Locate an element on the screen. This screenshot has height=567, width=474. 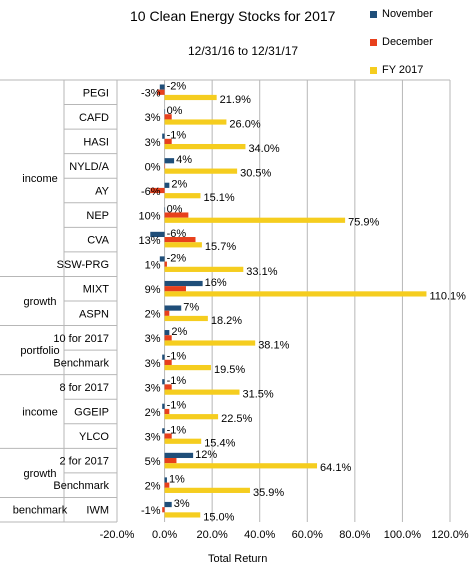
x-axis-title: Total Return is located at coordinates (238, 559).